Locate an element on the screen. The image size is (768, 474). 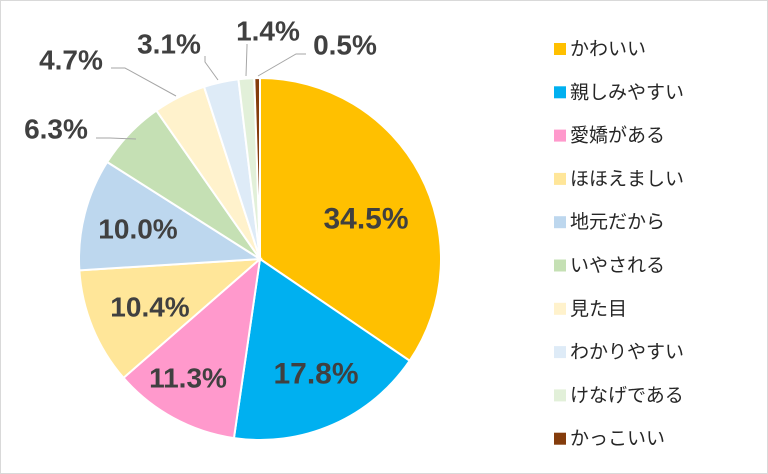
legend-label-2: 親しみやすい is located at coordinates (627, 92).